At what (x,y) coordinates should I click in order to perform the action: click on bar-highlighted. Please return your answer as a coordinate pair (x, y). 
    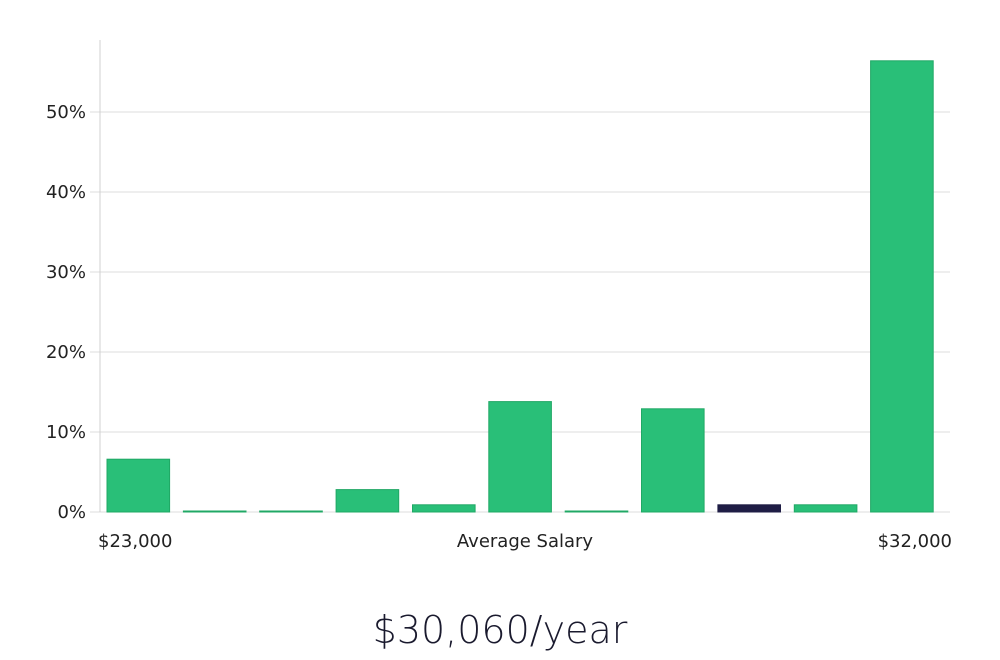
    Looking at the image, I should click on (749, 508).